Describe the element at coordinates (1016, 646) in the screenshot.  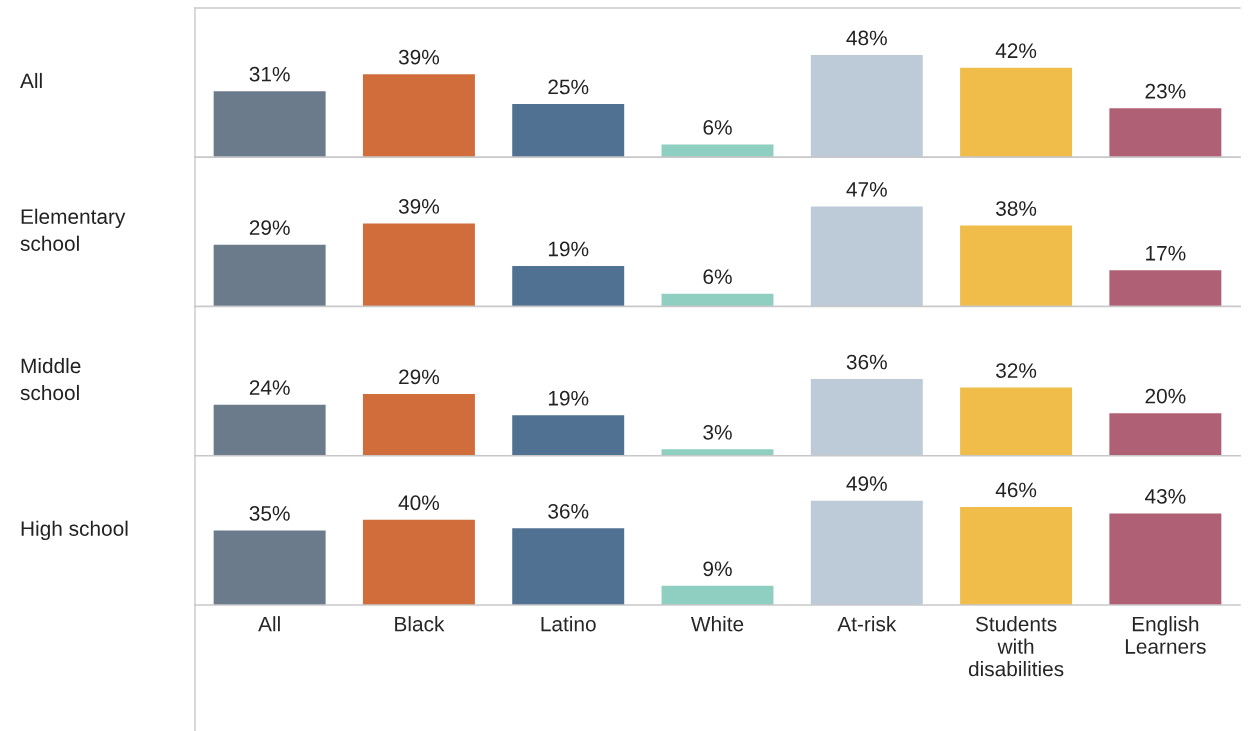
I see `x-tick-label: Students with disabilities` at that location.